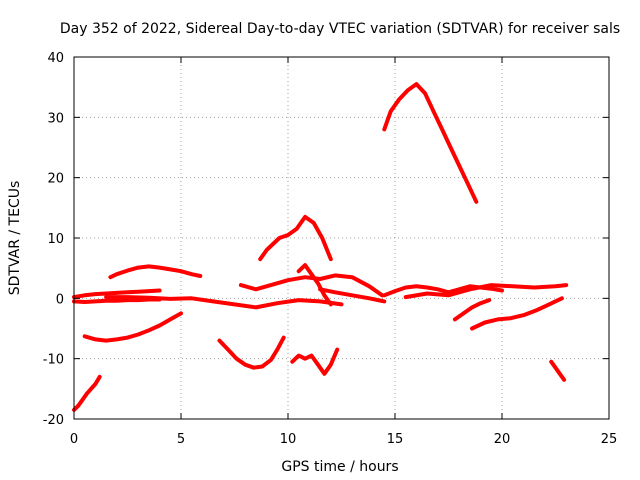  I want to click on y-axis-label: SDTVAR / TECUs, so click(15, 238).